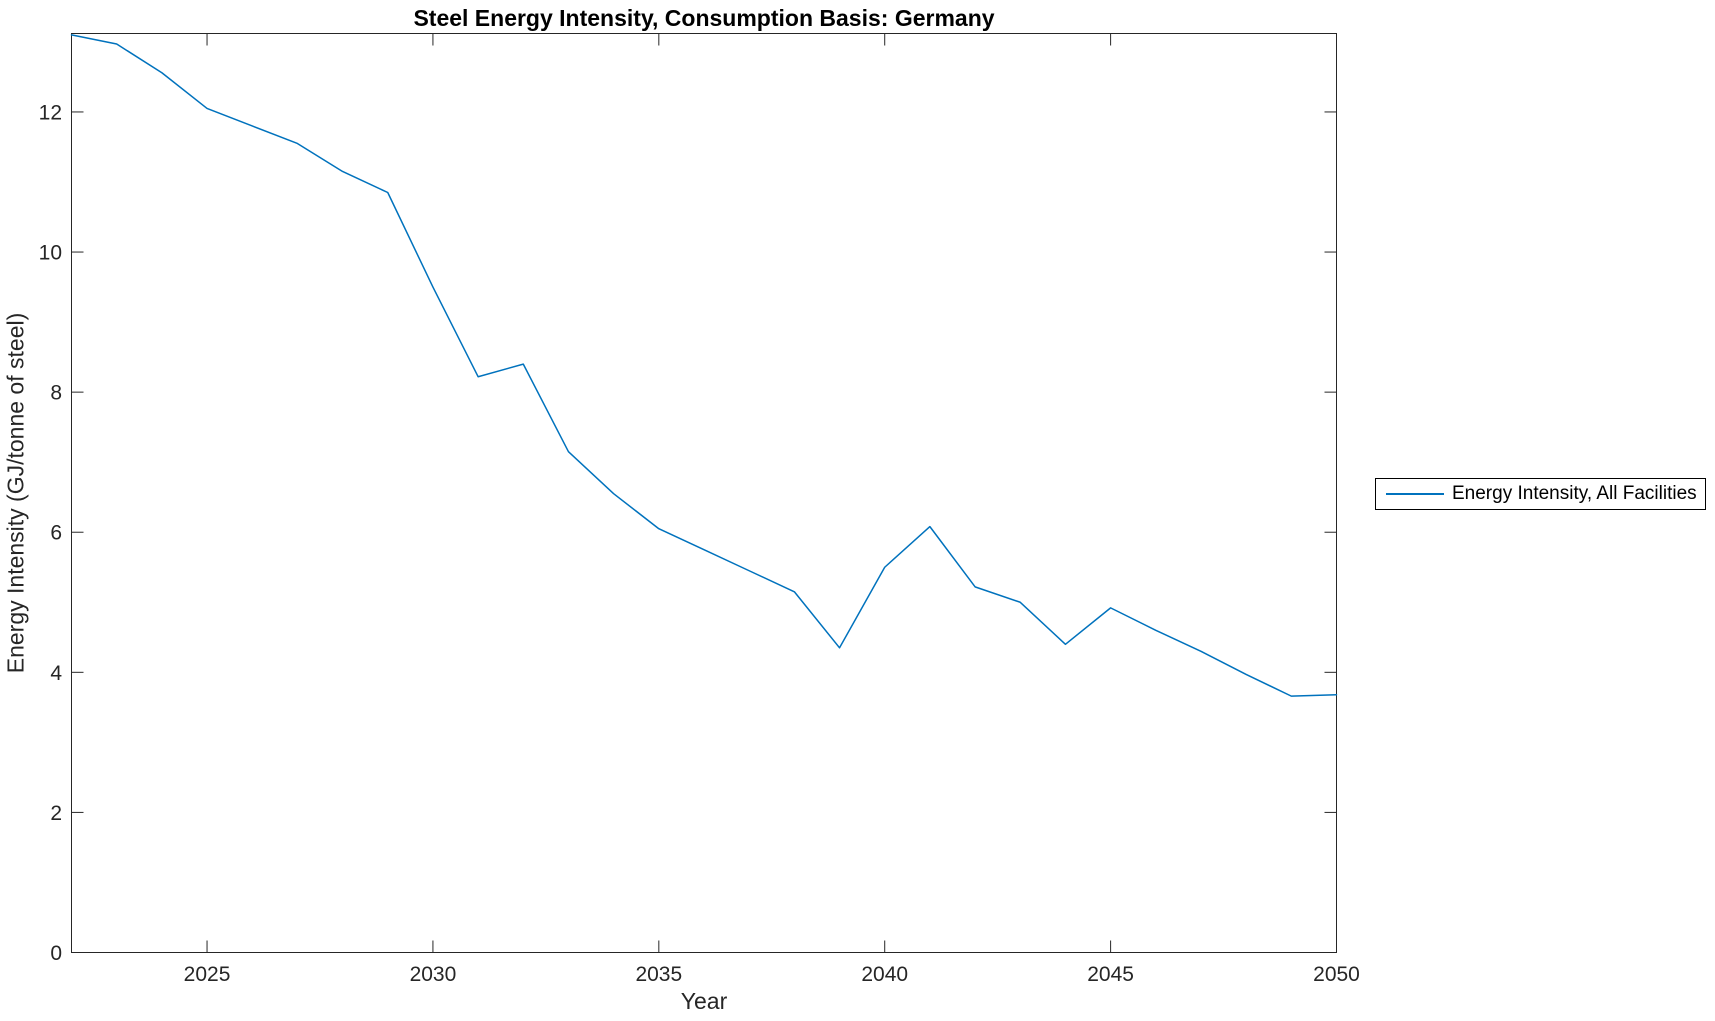 The width and height of the screenshot is (1715, 1021). Describe the element at coordinates (50, 112) in the screenshot. I see `y-tick-label: 12` at that location.